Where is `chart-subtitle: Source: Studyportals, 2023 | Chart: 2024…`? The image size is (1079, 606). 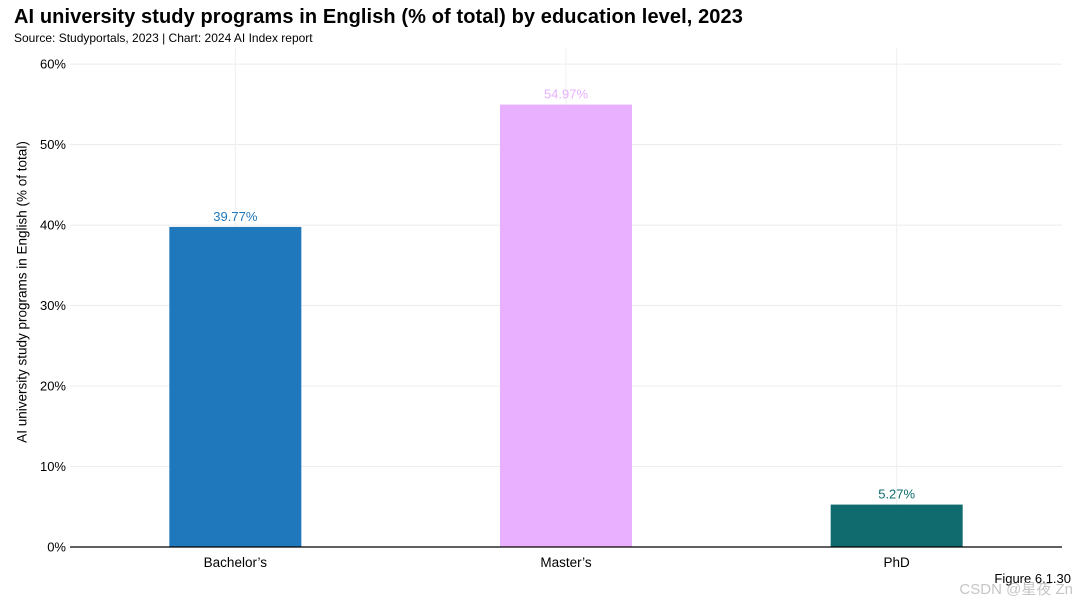 chart-subtitle: Source: Studyportals, 2023 | Chart: 2024… is located at coordinates (163, 38).